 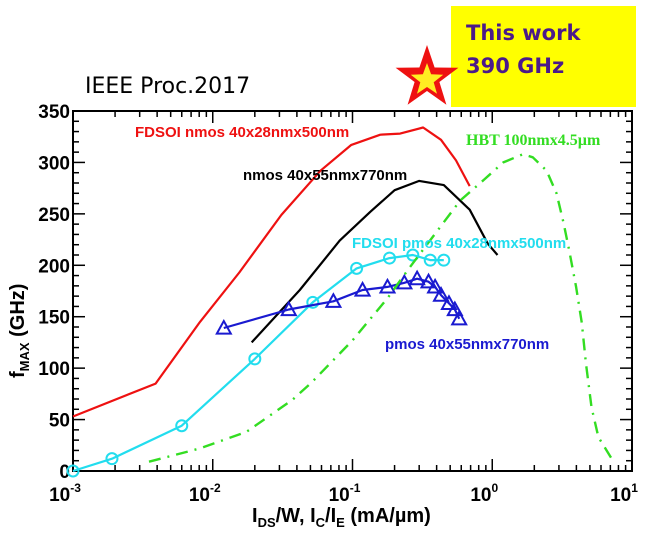 I want to click on x-axis-title-sub: C, so click(x=321, y=522).